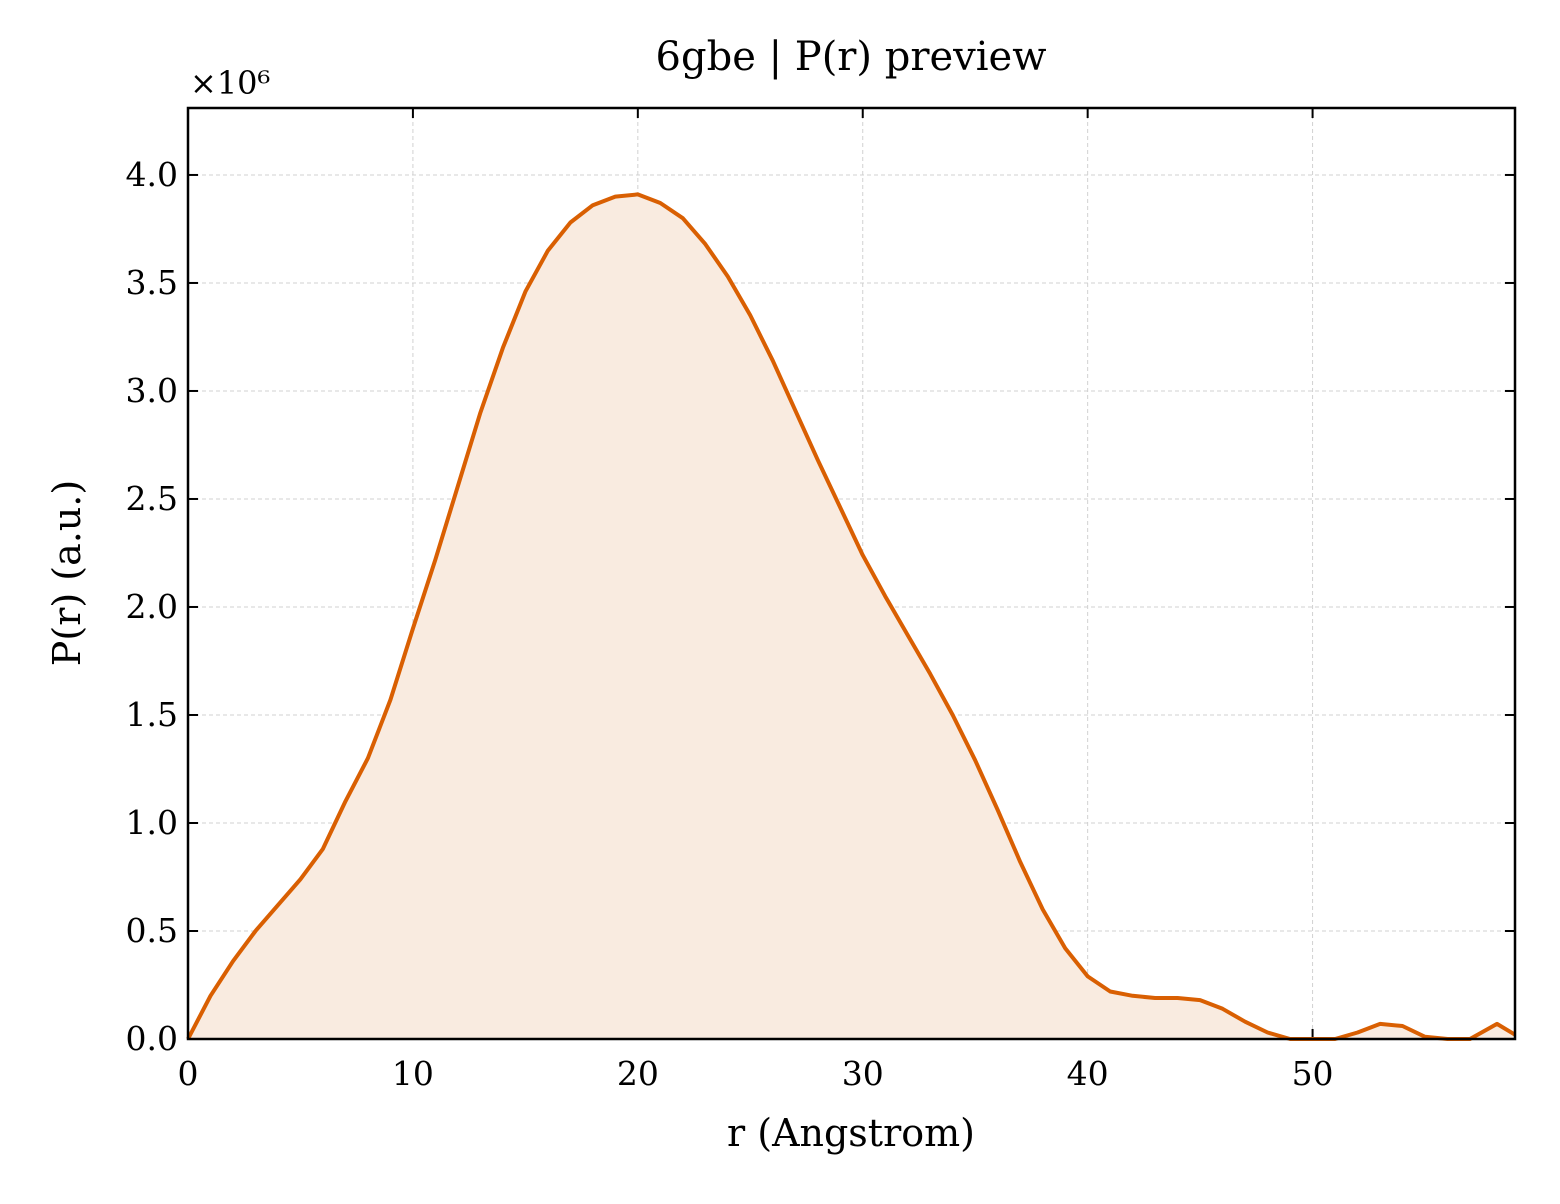  What do you see at coordinates (152, 498) in the screenshot?
I see `y-tick-label: 2.5` at bounding box center [152, 498].